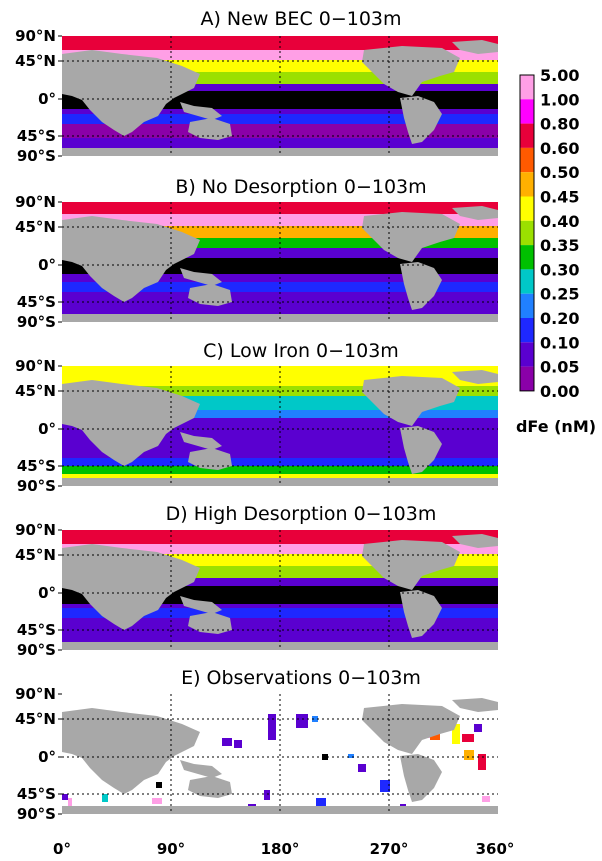  Describe the element at coordinates (301, 351) in the screenshot. I see `panel-title-c: C) Low Iron 0−103m` at that location.